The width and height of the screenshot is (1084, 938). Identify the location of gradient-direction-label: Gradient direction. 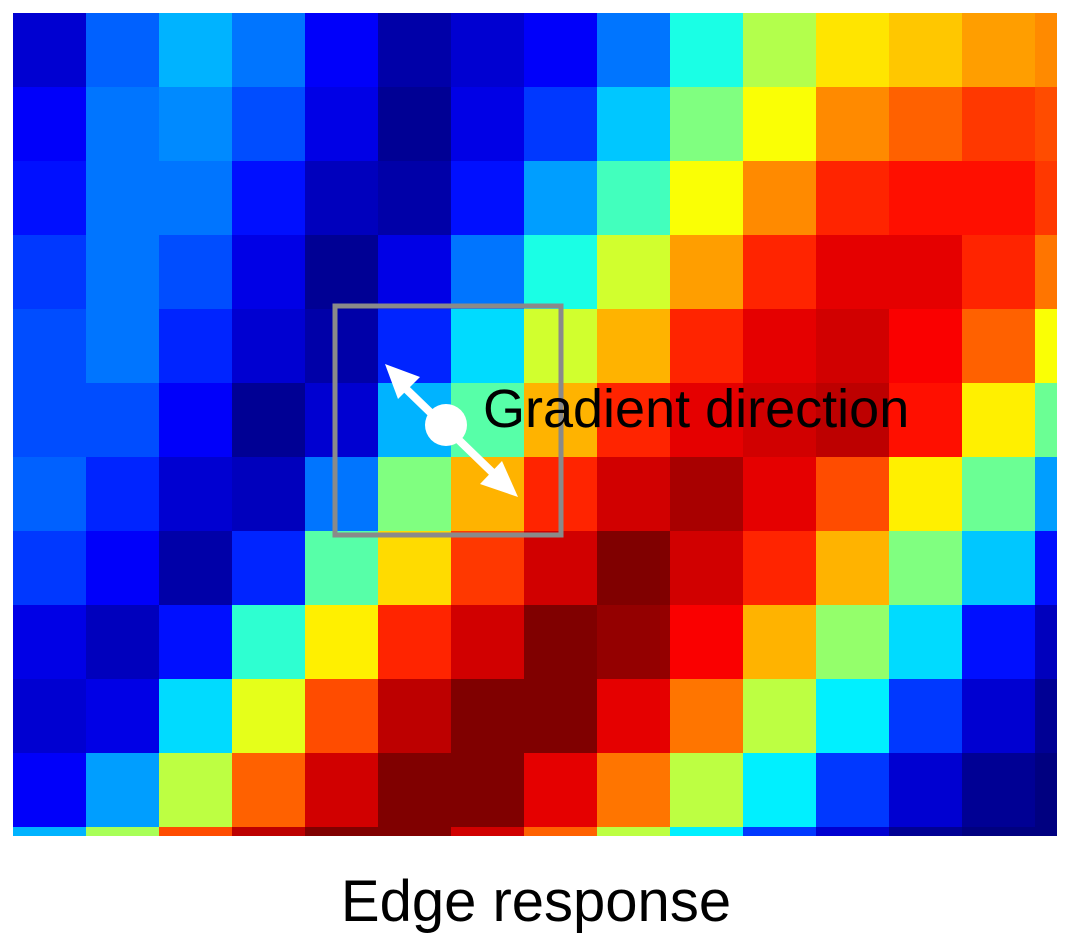
(696, 409).